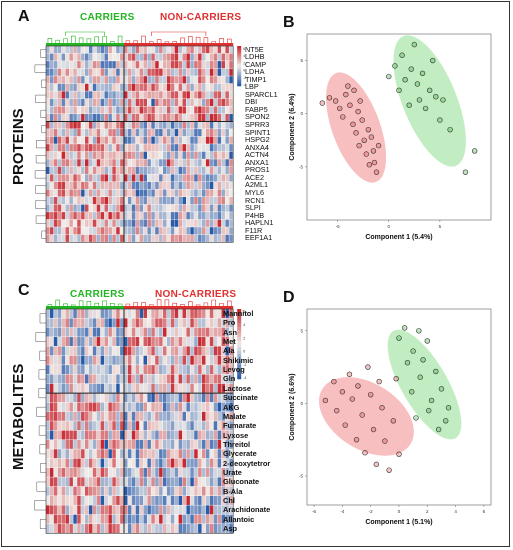 The height and width of the screenshot is (550, 513). I want to click on protein-row-label: NT5E, so click(254, 49).